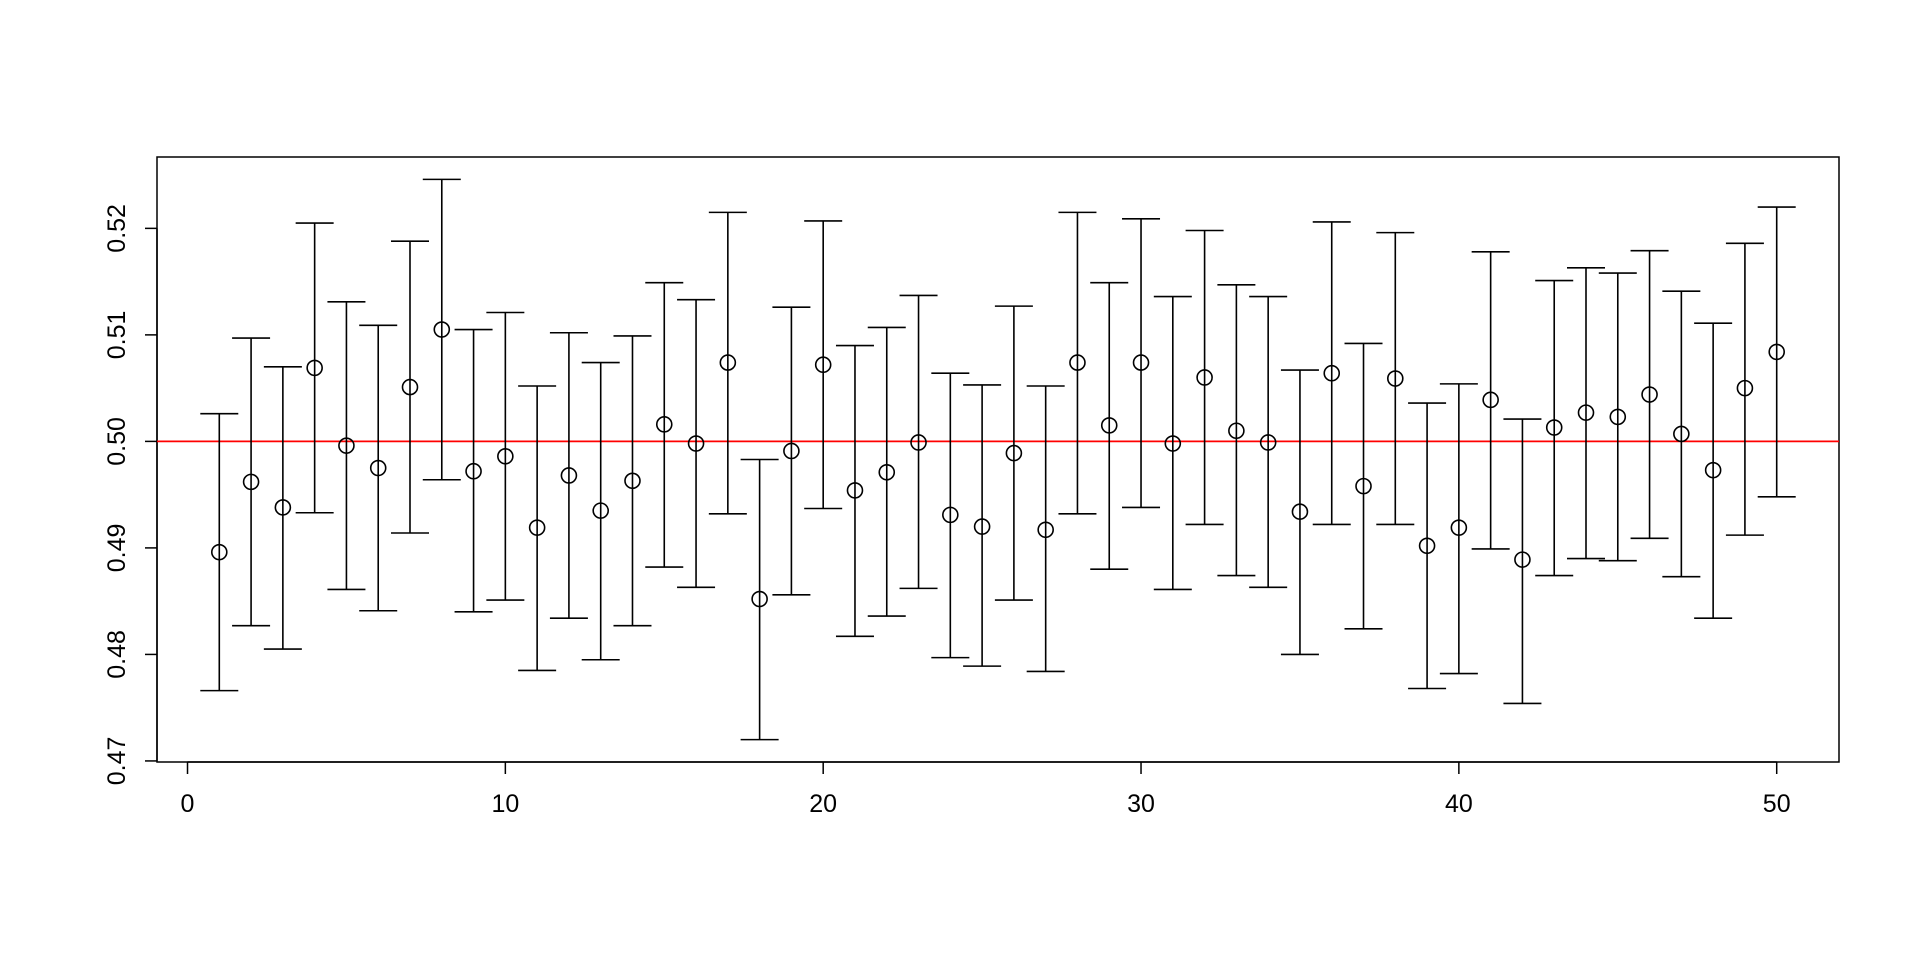 Image resolution: width=1920 pixels, height=960 pixels. Describe the element at coordinates (1777, 804) in the screenshot. I see `x-tick-label: 50` at that location.